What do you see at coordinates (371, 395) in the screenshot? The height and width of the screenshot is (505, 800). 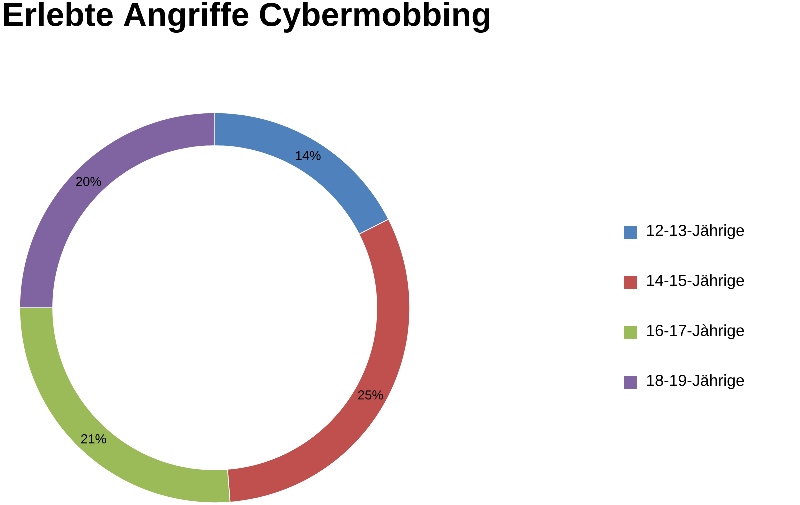 I see `data-label: 25%` at bounding box center [371, 395].